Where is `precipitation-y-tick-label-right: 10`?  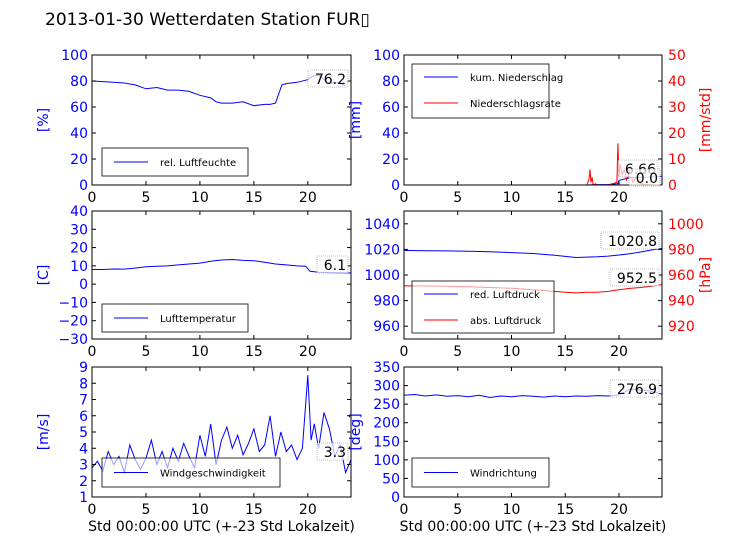 precipitation-y-tick-label-right: 10 is located at coordinates (677, 160).